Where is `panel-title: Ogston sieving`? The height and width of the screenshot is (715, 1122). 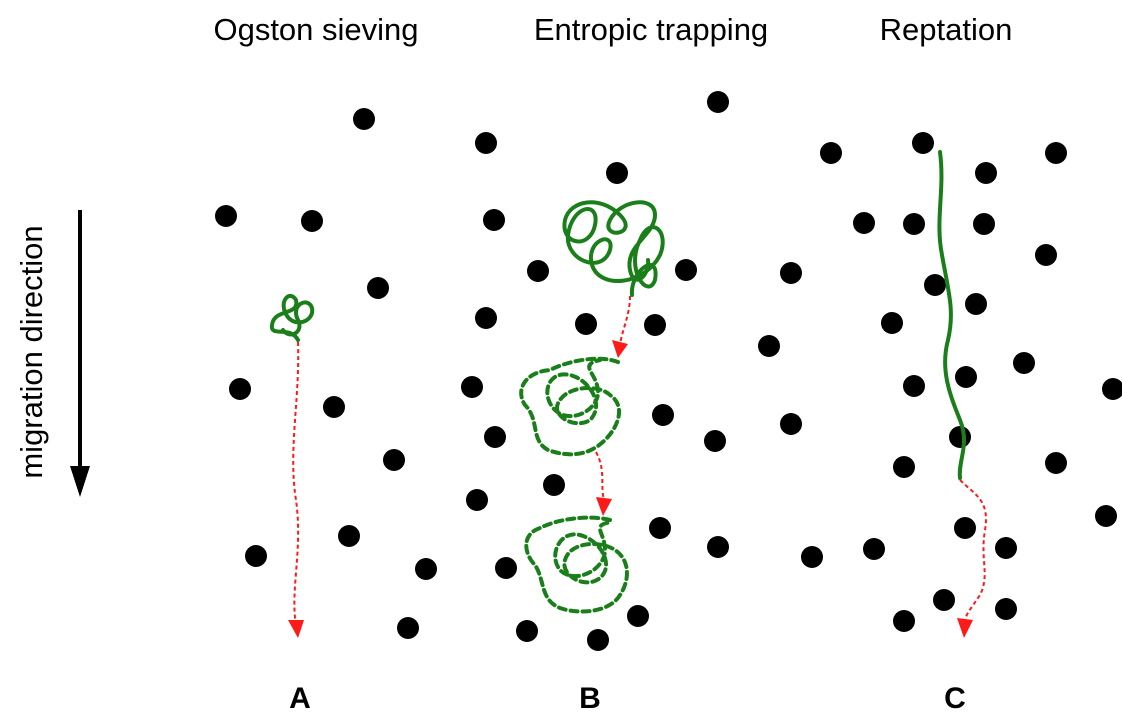
panel-title: Ogston sieving is located at coordinates (315, 29).